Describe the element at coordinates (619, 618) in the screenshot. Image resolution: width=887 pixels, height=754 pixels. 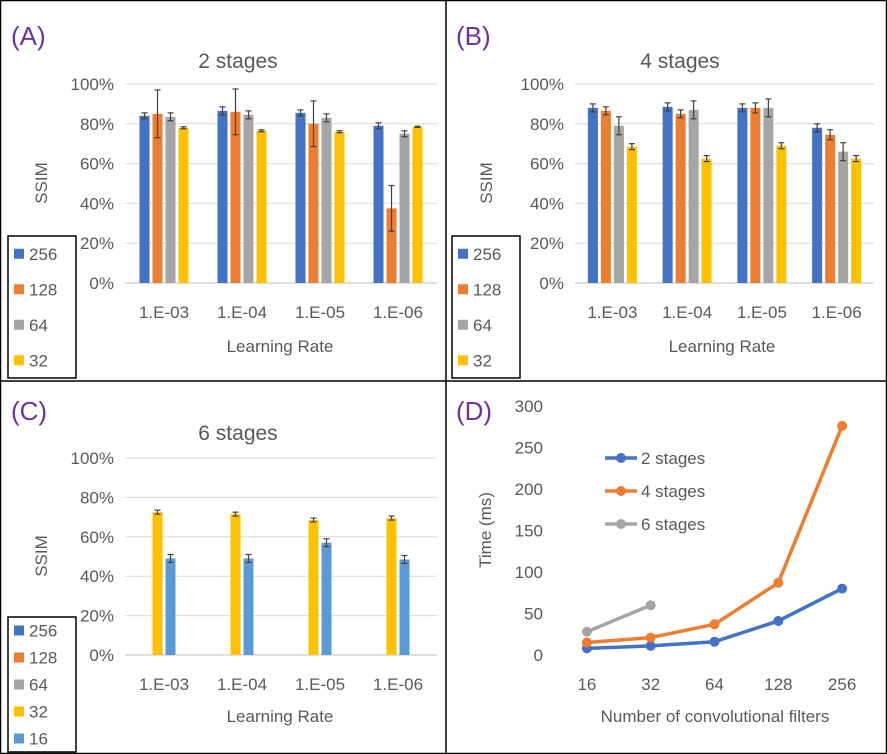
I see `series-line-6-stages` at that location.